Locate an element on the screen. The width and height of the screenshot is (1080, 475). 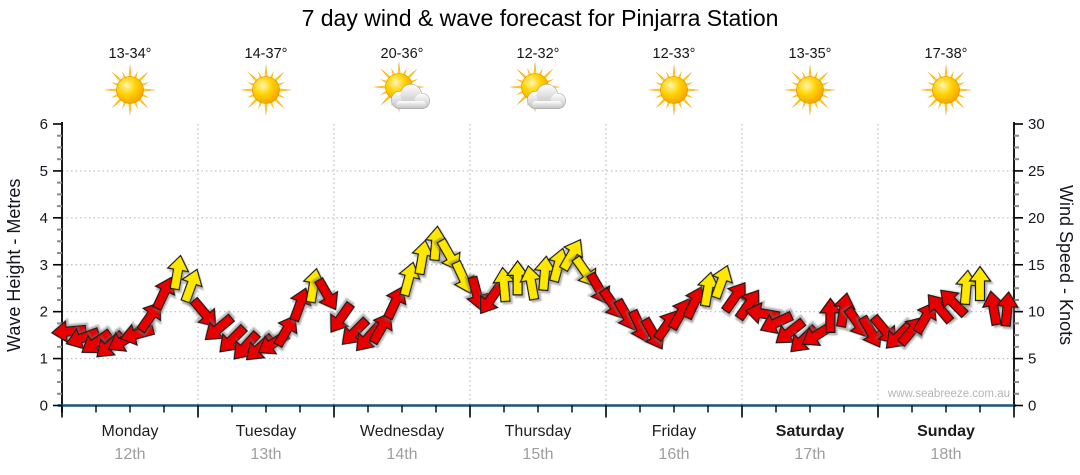
left-tick-label: 1 is located at coordinates (44, 359).